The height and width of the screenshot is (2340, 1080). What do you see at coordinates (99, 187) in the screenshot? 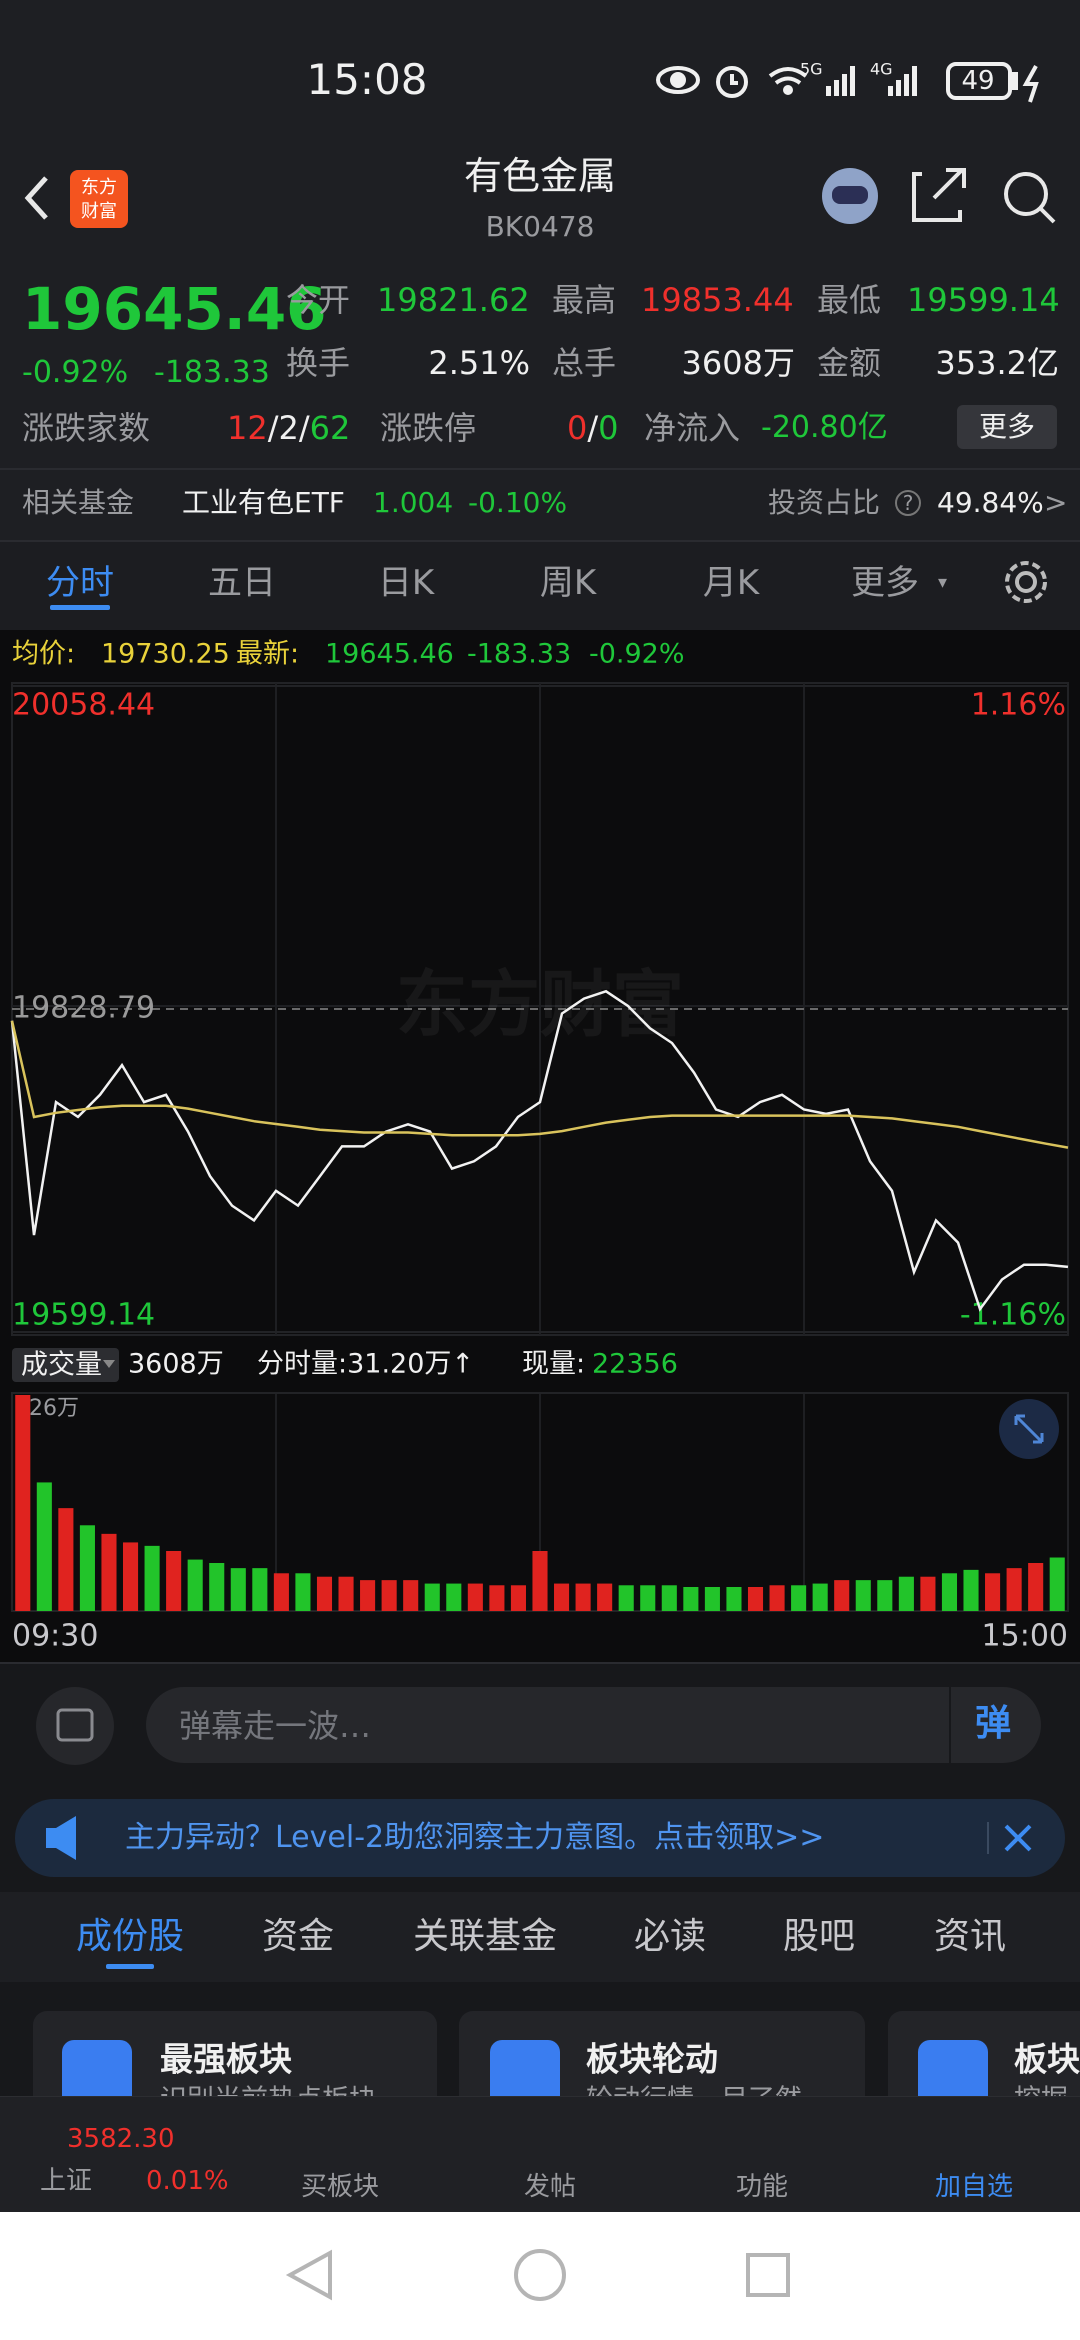
I see `logo-text: 东方` at bounding box center [99, 187].